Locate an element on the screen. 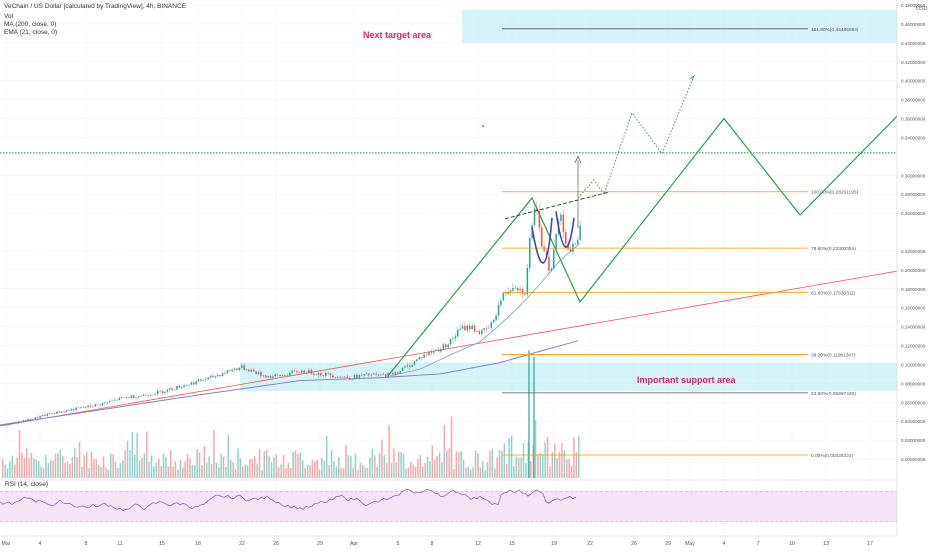 The width and height of the screenshot is (932, 555). x-tick-label: 4 is located at coordinates (40, 544).